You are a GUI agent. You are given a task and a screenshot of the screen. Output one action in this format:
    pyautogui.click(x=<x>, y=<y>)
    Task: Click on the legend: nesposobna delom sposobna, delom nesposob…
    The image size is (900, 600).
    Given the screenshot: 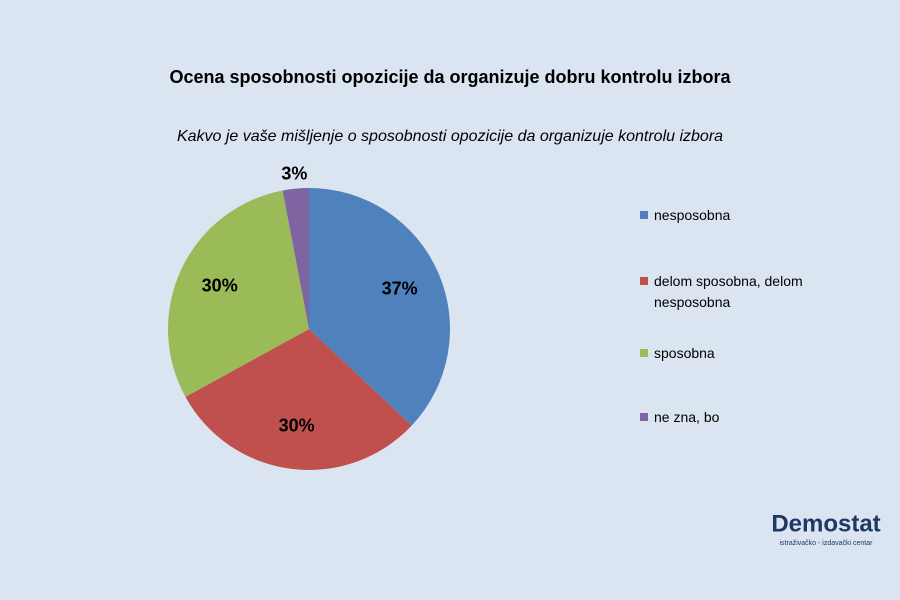 What is the action you would take?
    pyautogui.click(x=740, y=316)
    